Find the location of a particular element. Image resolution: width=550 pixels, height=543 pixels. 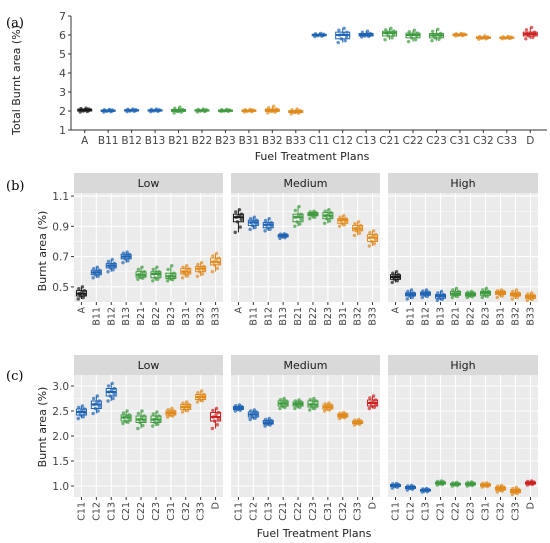

b-medium-box-B32 is located at coordinates (358, 229).